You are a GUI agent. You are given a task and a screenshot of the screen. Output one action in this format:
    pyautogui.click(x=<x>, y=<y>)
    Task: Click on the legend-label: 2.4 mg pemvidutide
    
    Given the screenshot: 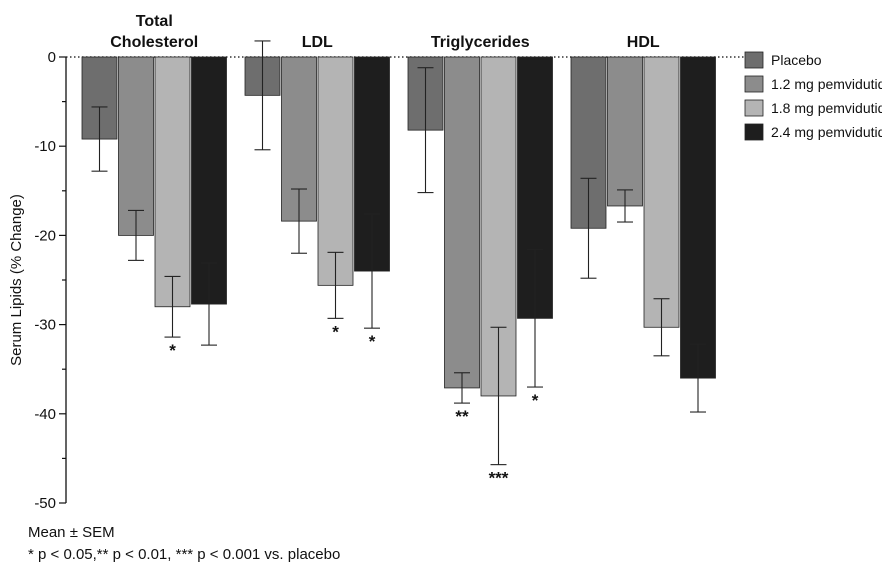 What is the action you would take?
    pyautogui.click(x=826, y=132)
    